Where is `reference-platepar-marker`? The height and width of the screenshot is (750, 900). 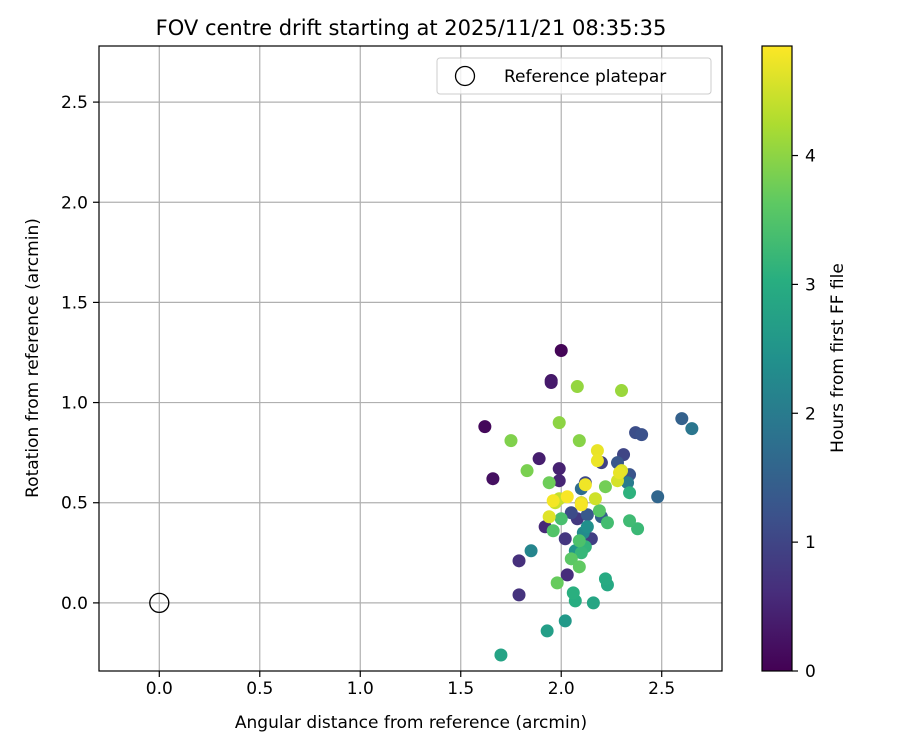 reference-platepar-marker is located at coordinates (159, 603).